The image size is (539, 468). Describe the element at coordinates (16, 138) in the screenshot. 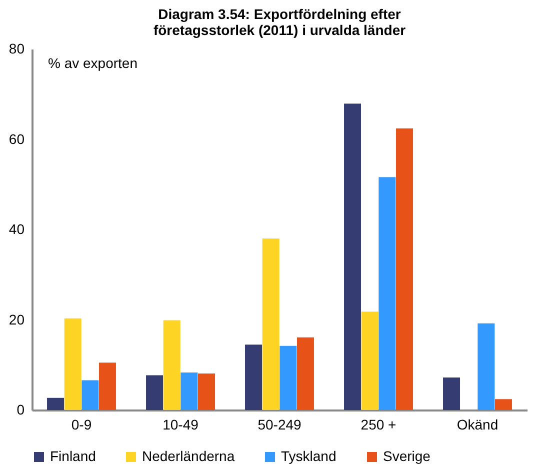

I see `y-tick-label: 60` at that location.